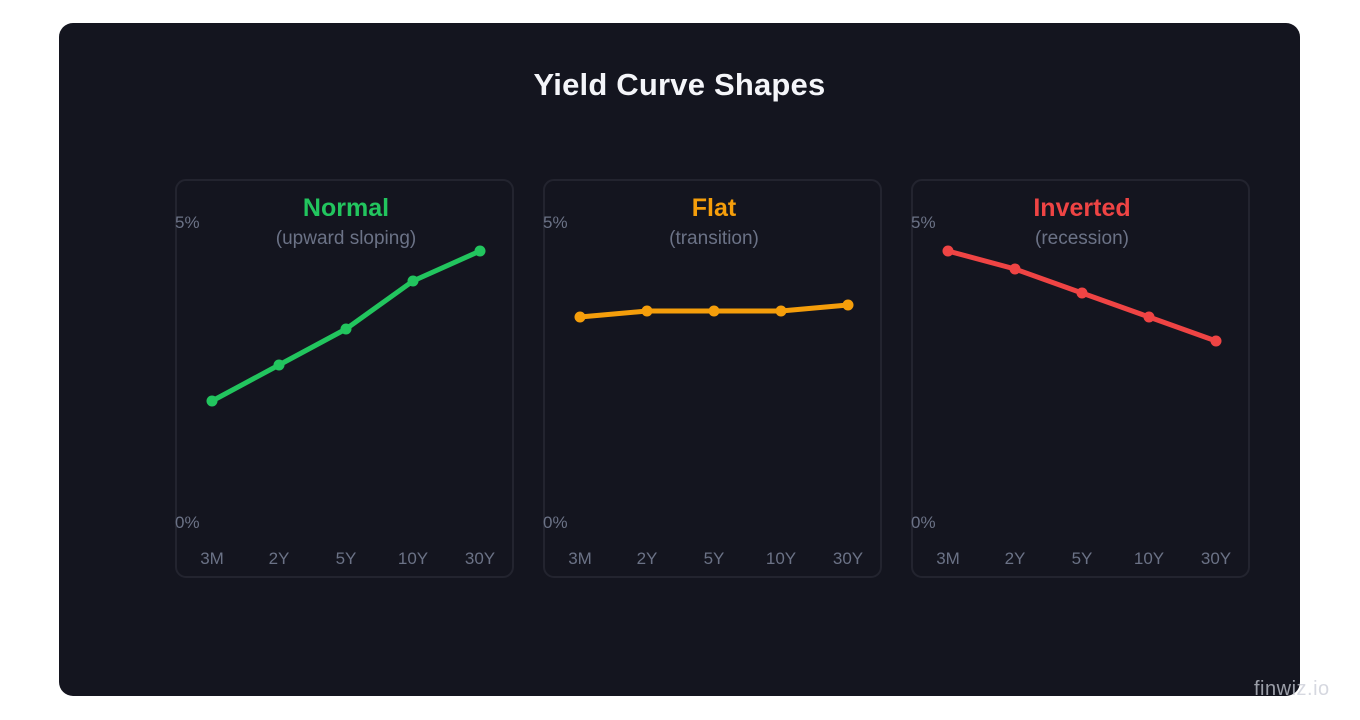 The width and height of the screenshot is (1360, 720). What do you see at coordinates (1080, 378) in the screenshot?
I see `panel-inverted` at bounding box center [1080, 378].